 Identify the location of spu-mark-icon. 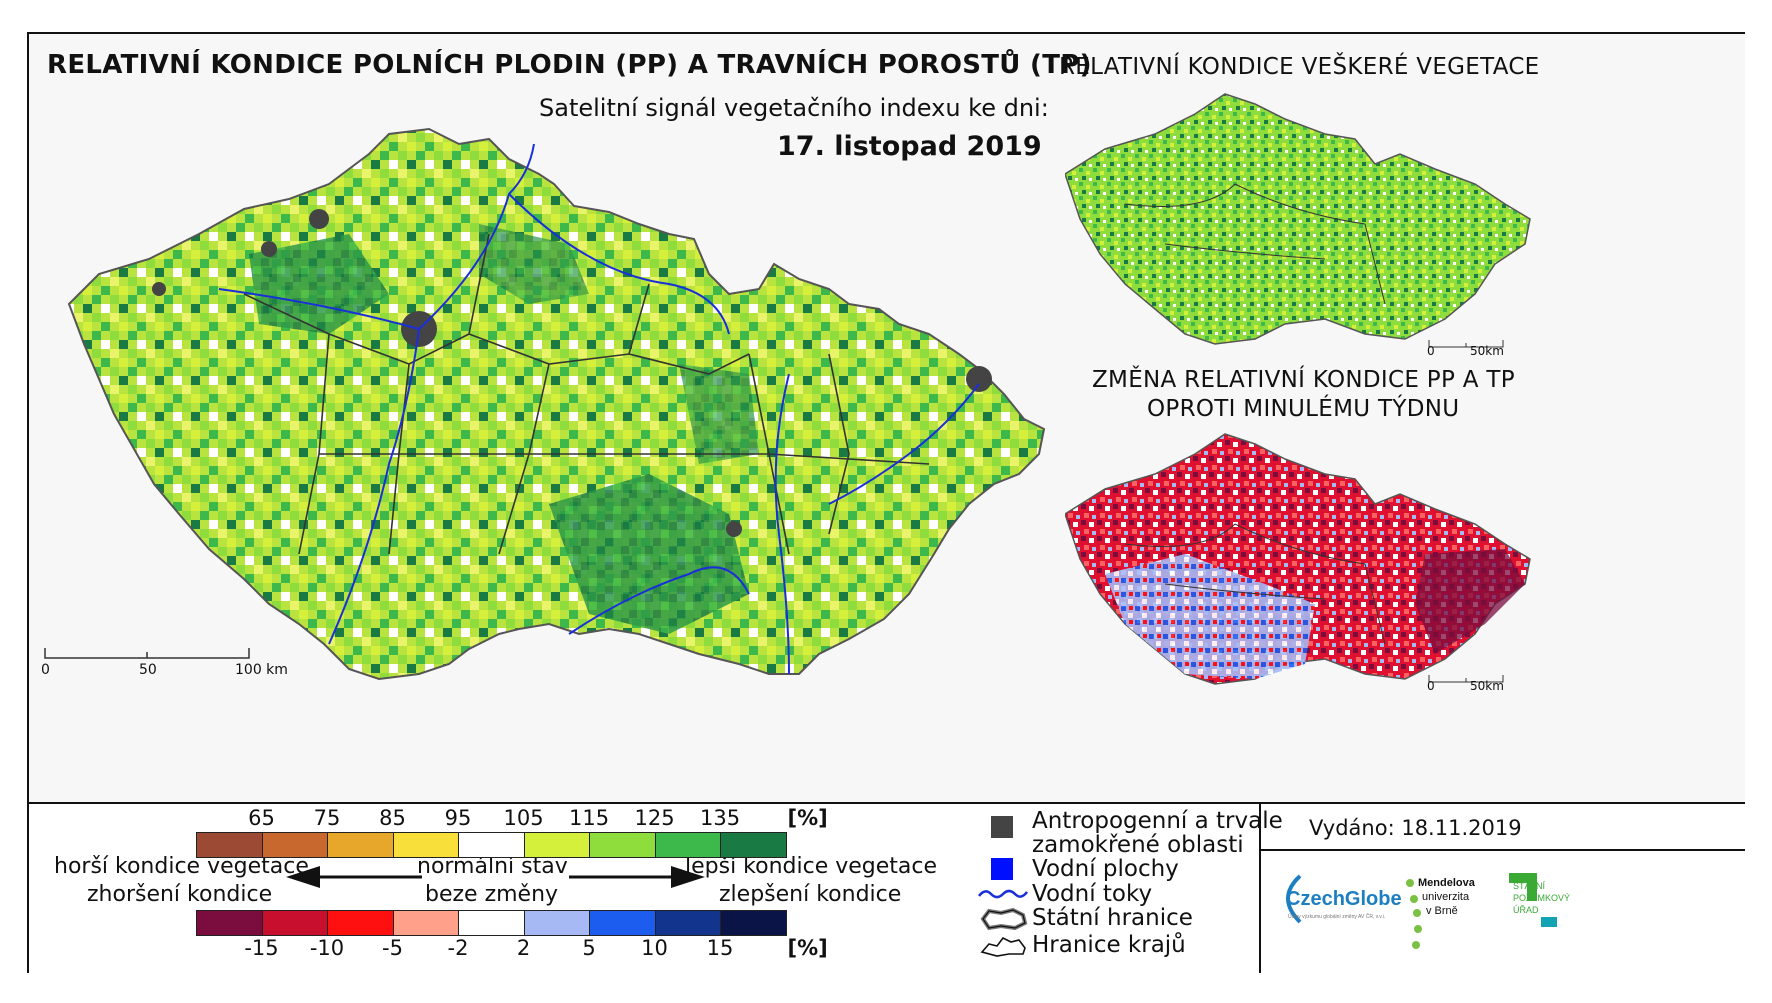
(1523, 887).